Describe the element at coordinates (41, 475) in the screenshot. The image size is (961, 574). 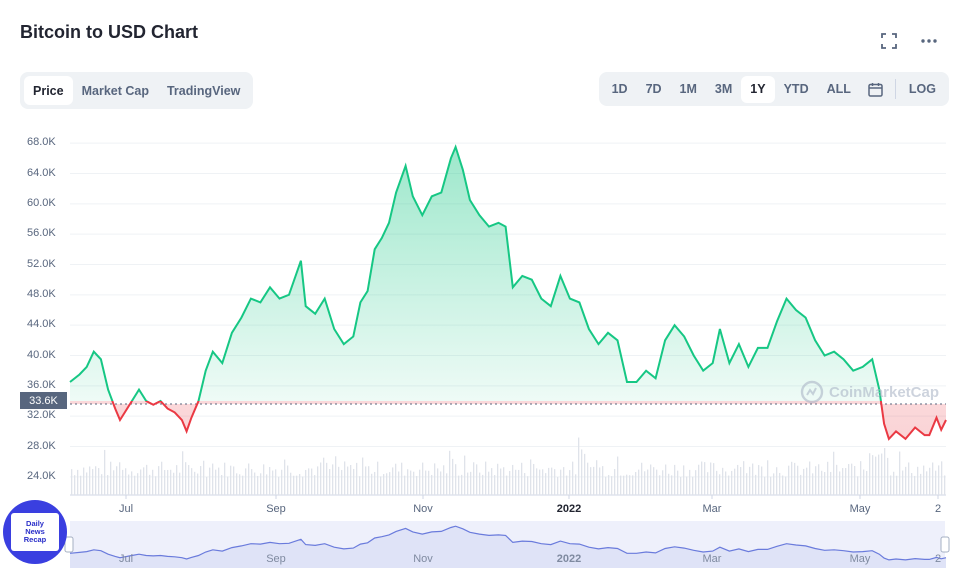
I see `y-tick-label: 24.0K` at that location.